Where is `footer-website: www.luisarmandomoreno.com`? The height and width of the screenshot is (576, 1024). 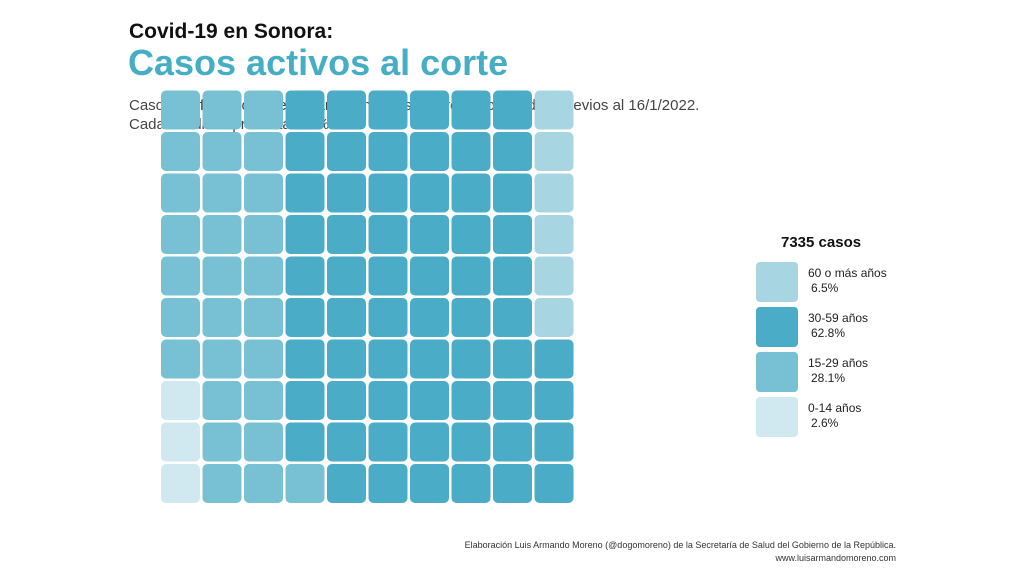
footer-website: www.luisarmandomoreno.com is located at coordinates (835, 558).